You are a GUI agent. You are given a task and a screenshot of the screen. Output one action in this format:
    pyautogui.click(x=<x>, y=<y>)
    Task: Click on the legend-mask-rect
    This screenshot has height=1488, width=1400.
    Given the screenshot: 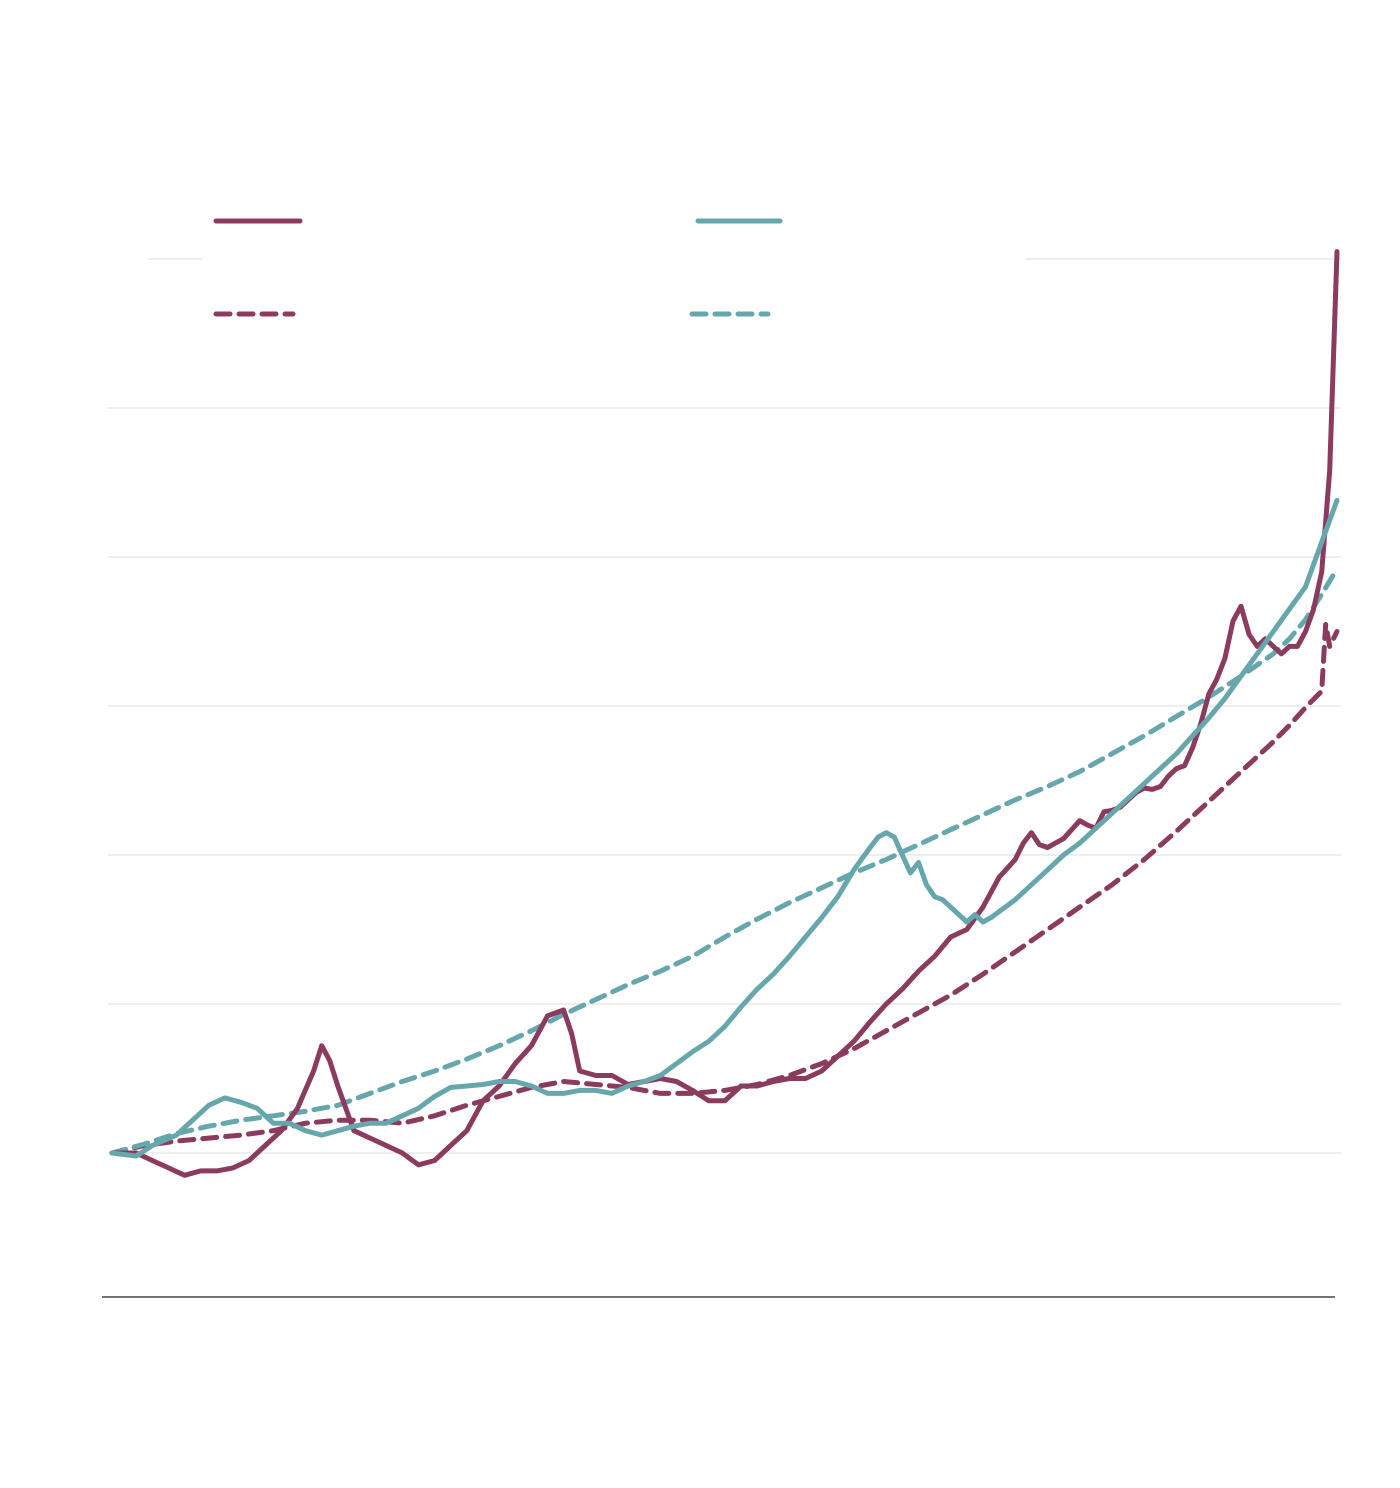 What is the action you would take?
    pyautogui.click(x=613, y=245)
    